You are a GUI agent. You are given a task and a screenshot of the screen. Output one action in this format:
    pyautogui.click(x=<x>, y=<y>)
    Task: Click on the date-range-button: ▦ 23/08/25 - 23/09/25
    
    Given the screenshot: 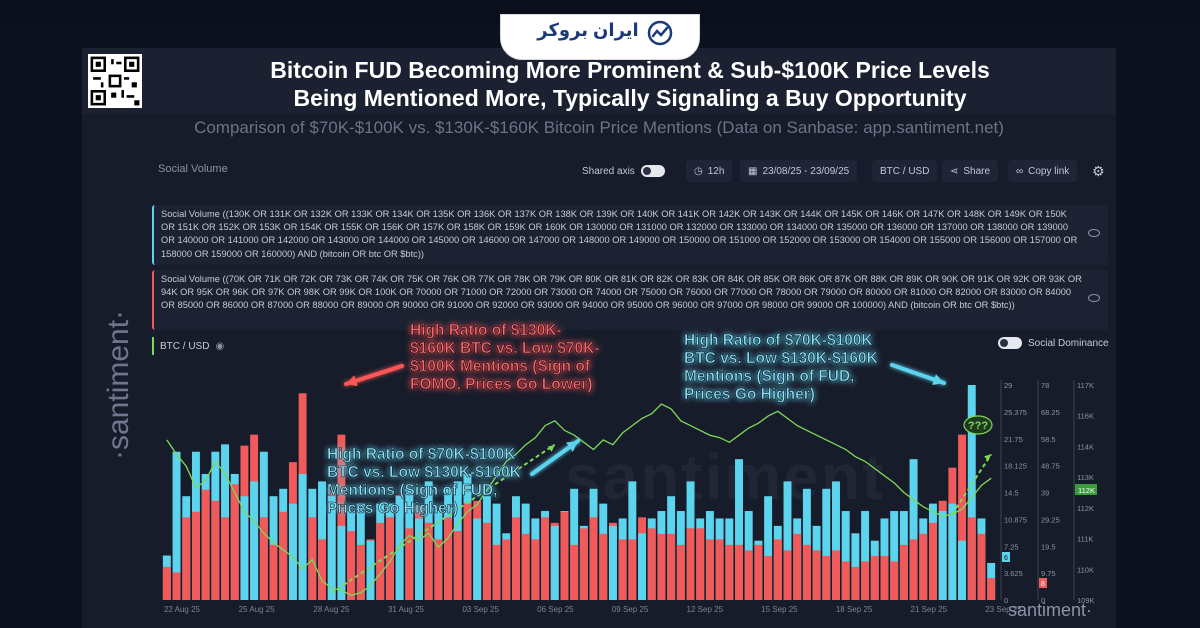 What is the action you would take?
    pyautogui.click(x=799, y=171)
    